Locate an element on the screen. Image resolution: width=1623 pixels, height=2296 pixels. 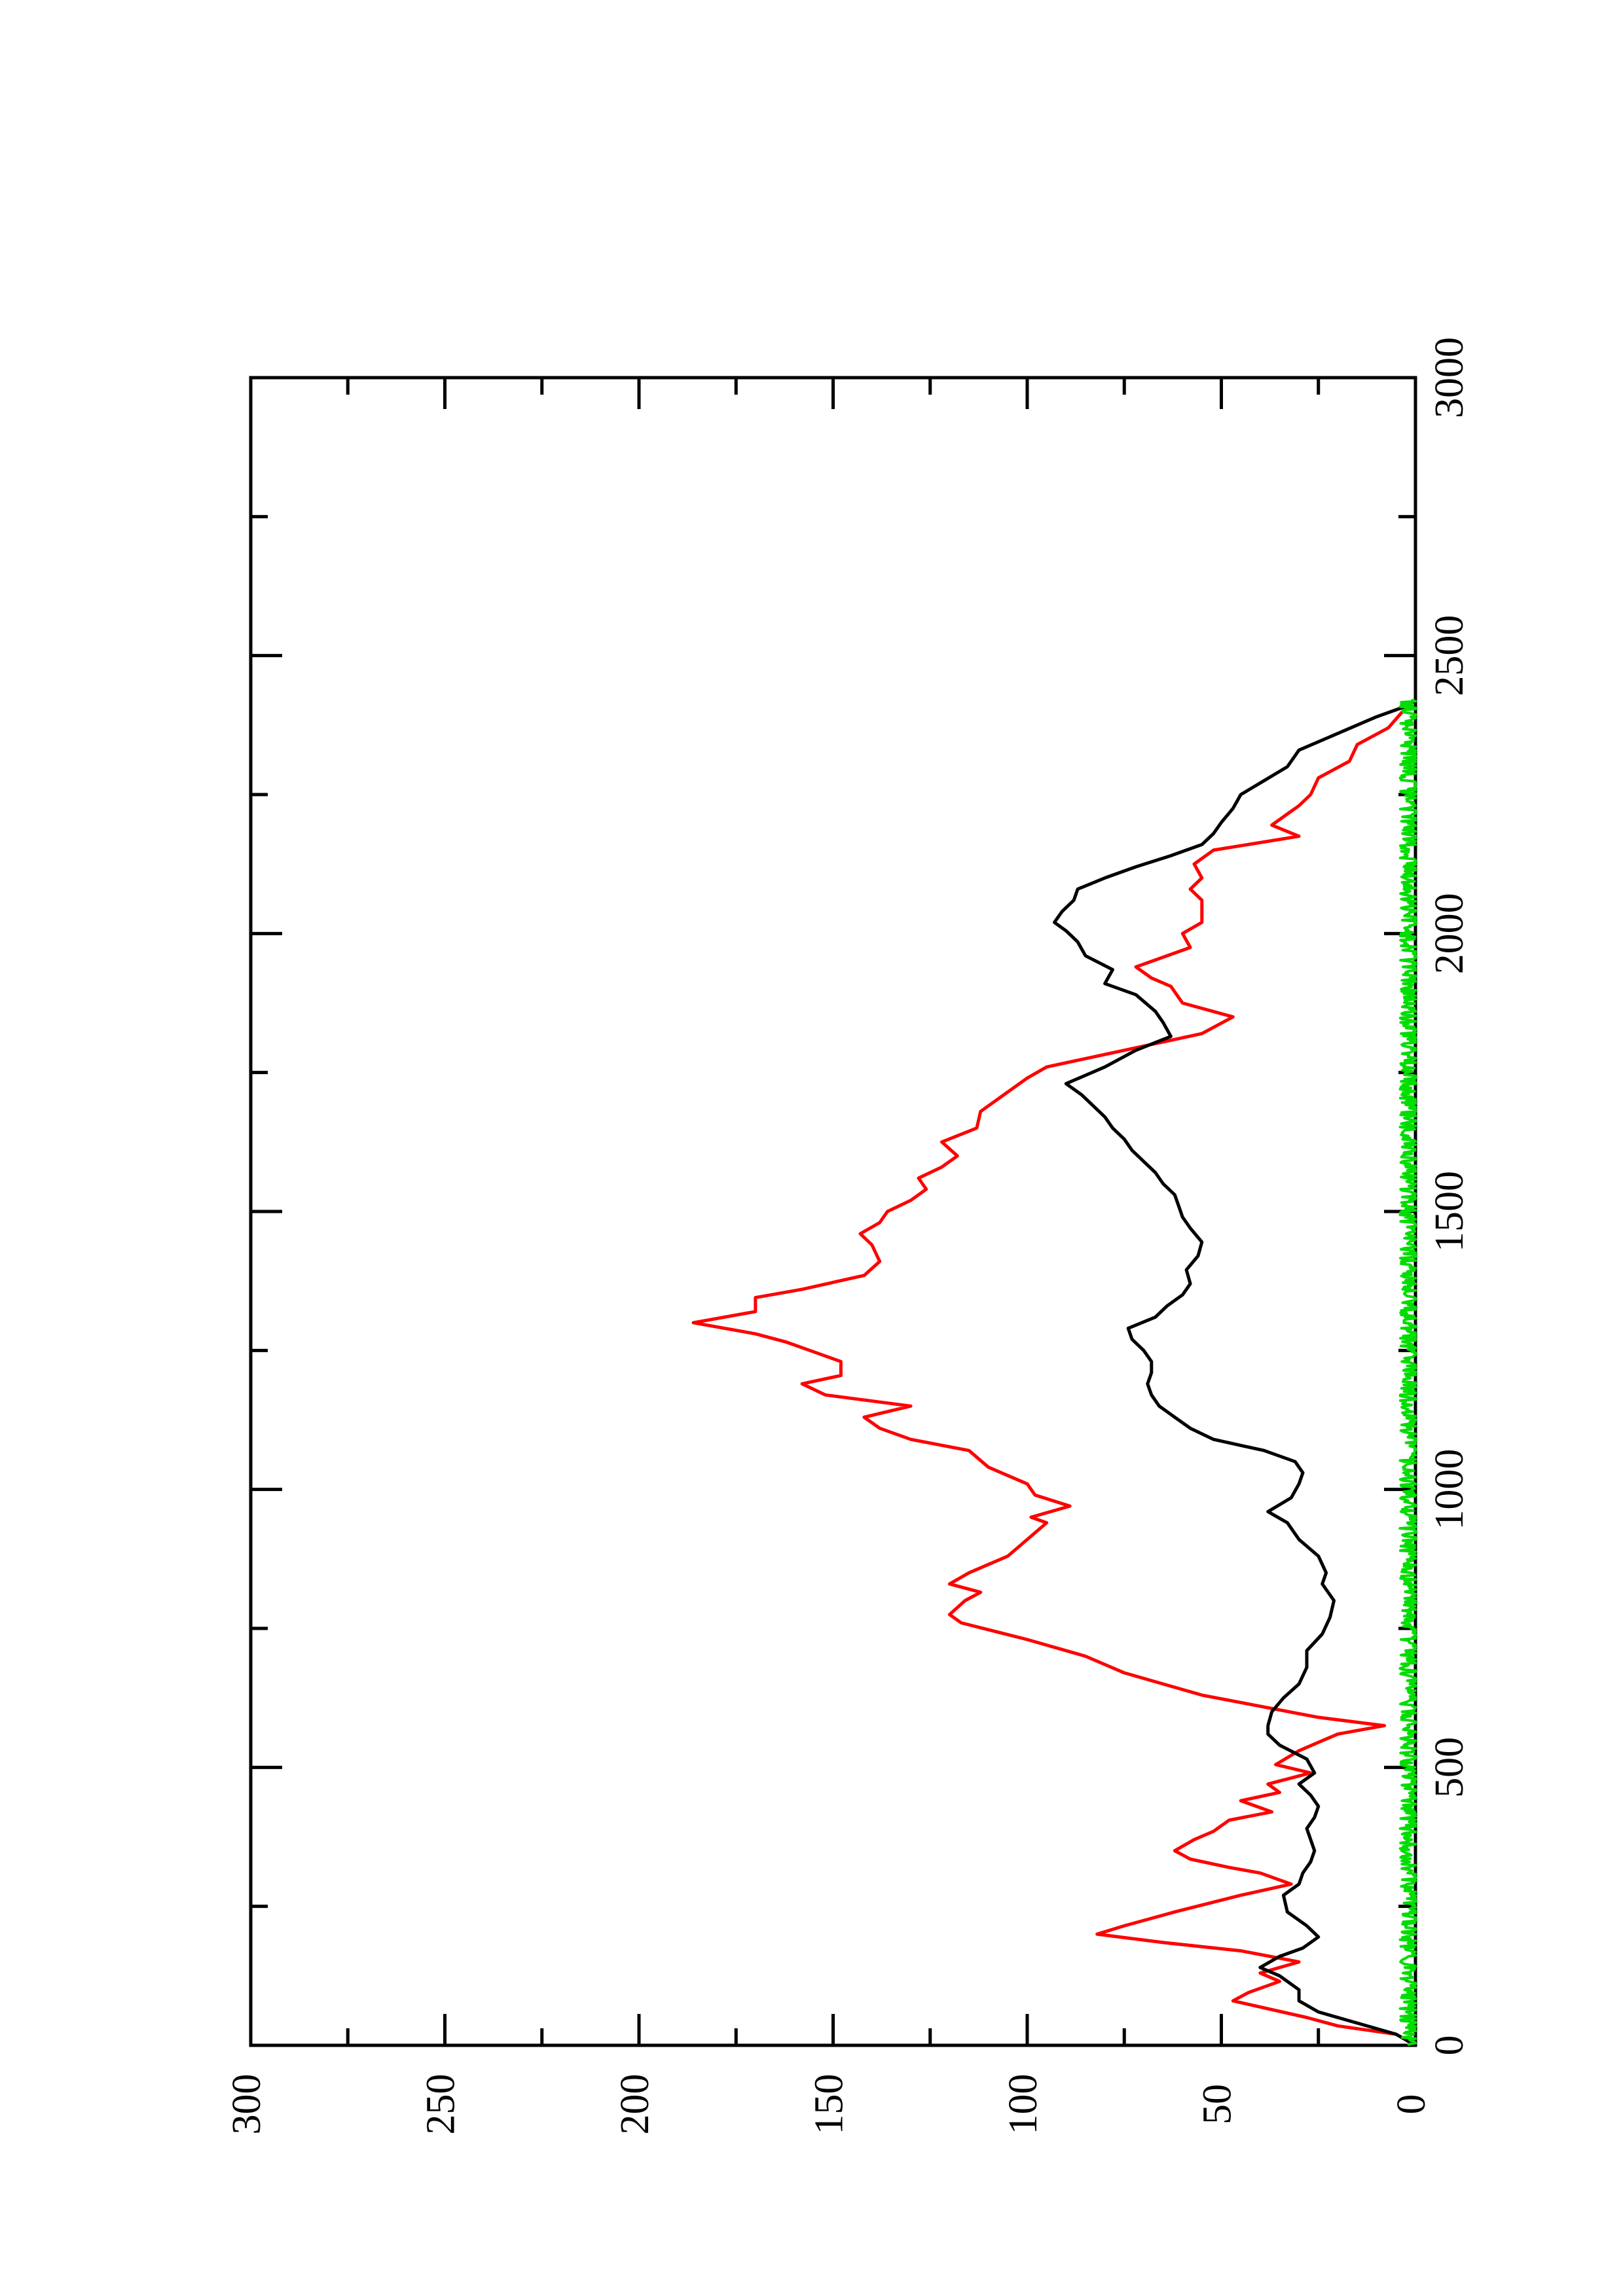
y-tick-label: 250 is located at coordinates (441, 2104).